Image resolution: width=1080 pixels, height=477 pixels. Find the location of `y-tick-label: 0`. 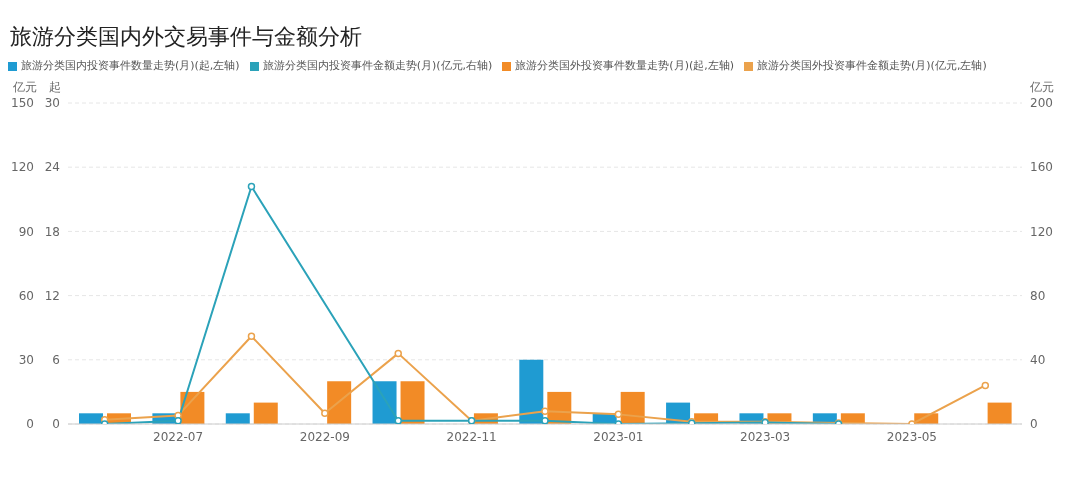

y-tick-label: 0 is located at coordinates (56, 424).